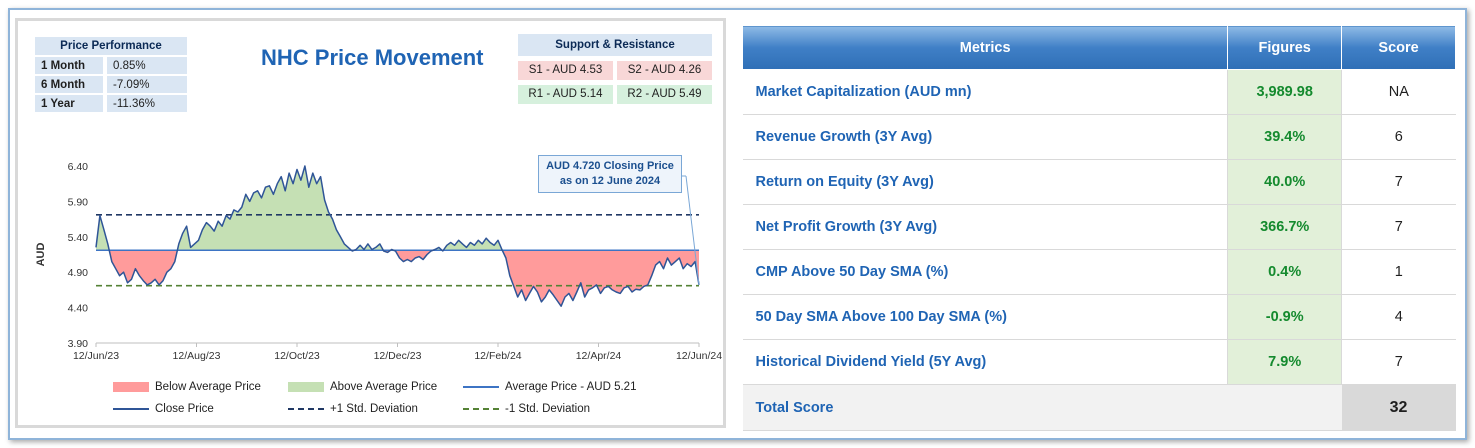  Describe the element at coordinates (985, 92) in the screenshot. I see `metric-name: Market Capitalization (AUD mn)` at that location.